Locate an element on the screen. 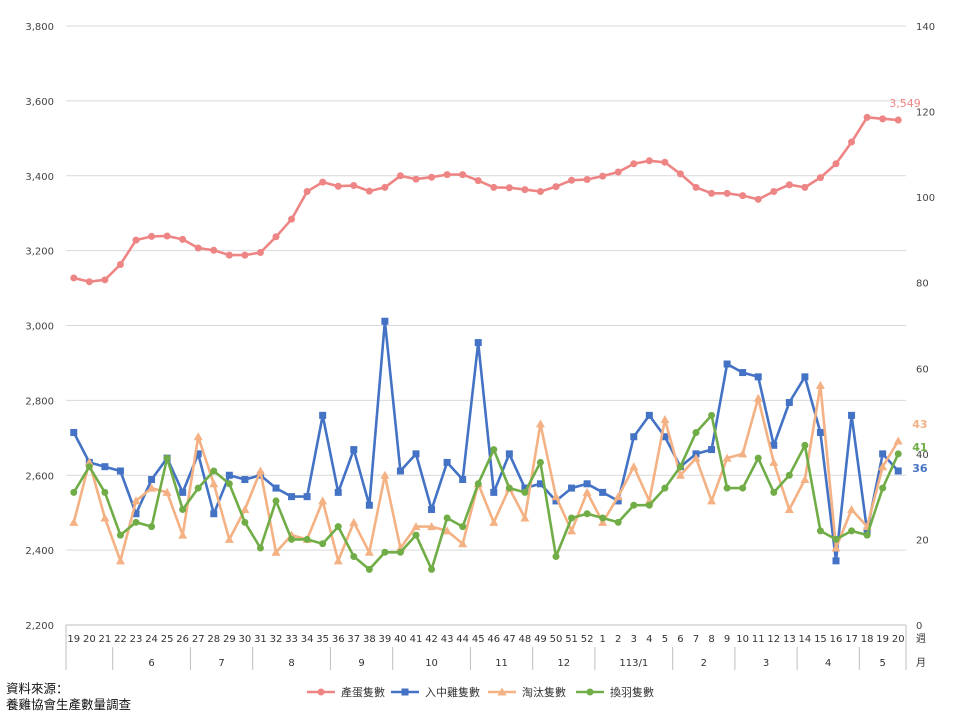 The image size is (960, 720). week-label: 39 is located at coordinates (385, 639).